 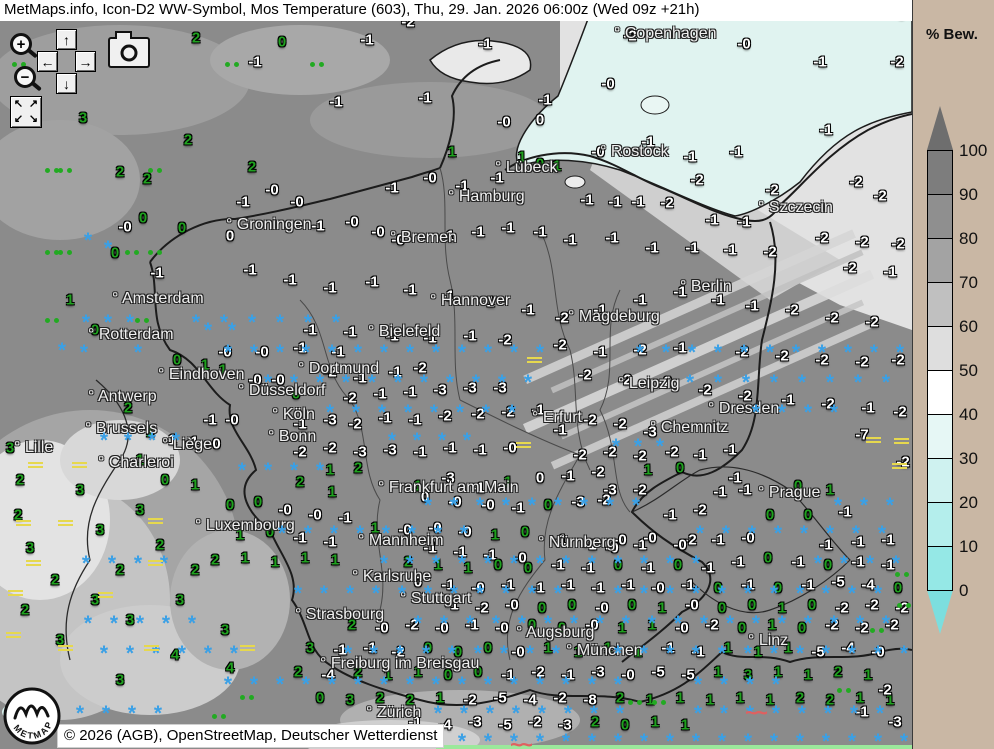 What do you see at coordinates (85, 61) in the screenshot?
I see `pan-right-button: →` at bounding box center [85, 61].